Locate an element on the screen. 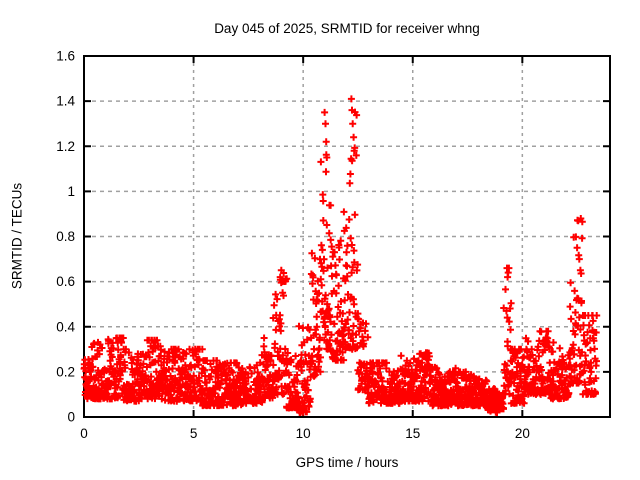 This screenshot has height=480, width=640. y-tick-label-0.8: 0.8 is located at coordinates (65, 236).